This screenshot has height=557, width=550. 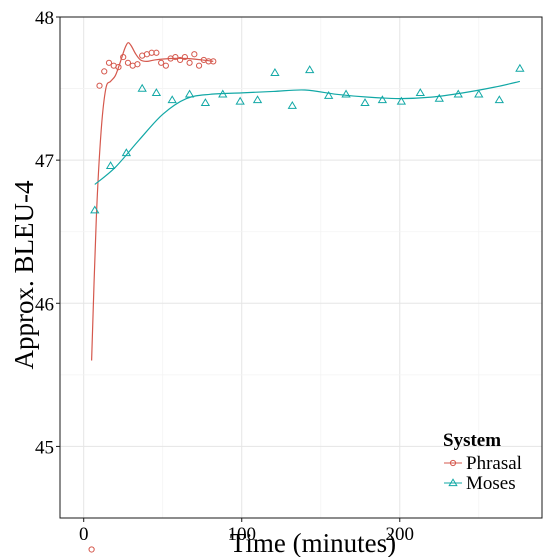 I want to click on x-tick-label: 0, so click(x=84, y=534).